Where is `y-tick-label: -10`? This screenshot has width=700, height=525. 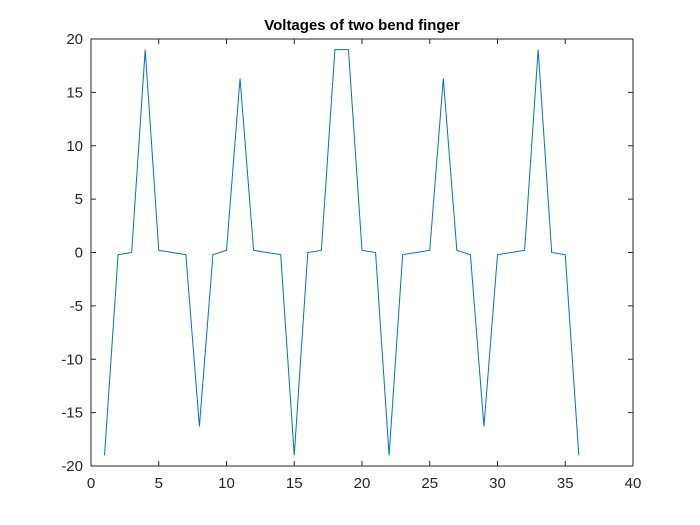 y-tick-label: -10 is located at coordinates (72, 359).